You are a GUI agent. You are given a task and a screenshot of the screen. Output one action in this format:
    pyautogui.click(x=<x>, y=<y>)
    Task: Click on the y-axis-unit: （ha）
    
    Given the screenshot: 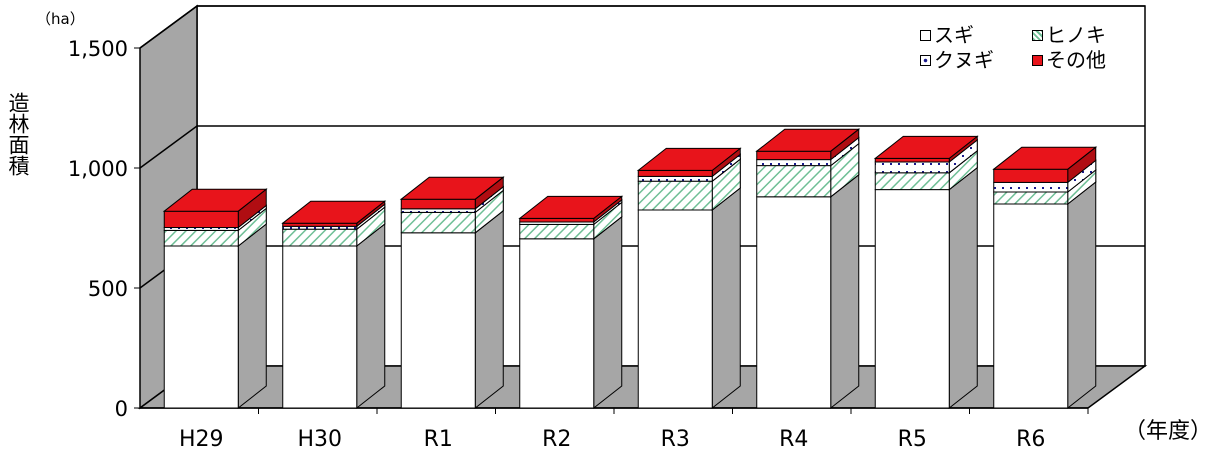 What is the action you would take?
    pyautogui.click(x=60, y=19)
    